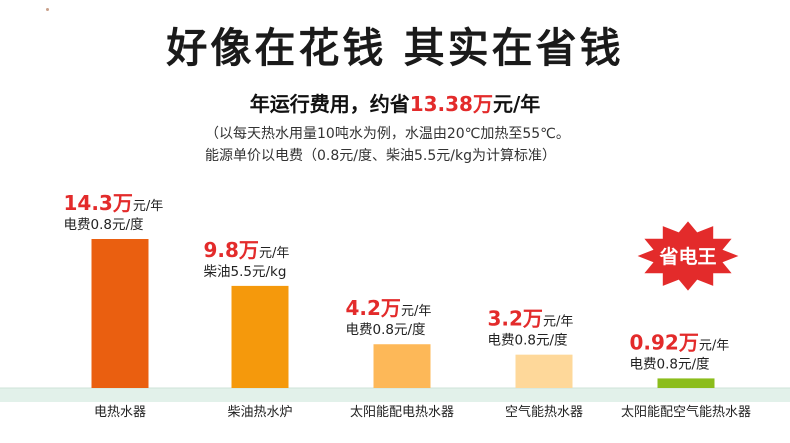  What do you see at coordinates (544, 412) in the screenshot?
I see `category-label-4: 空气能热水器` at bounding box center [544, 412].